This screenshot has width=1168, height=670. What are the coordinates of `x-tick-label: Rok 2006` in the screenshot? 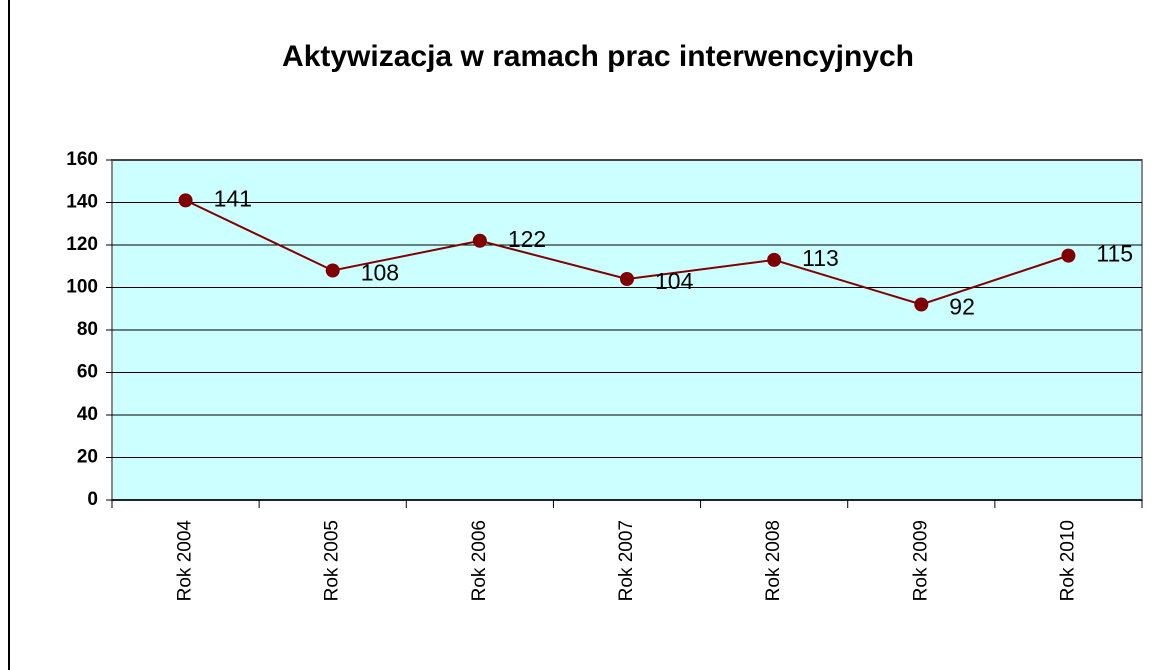 It's located at (479, 560).